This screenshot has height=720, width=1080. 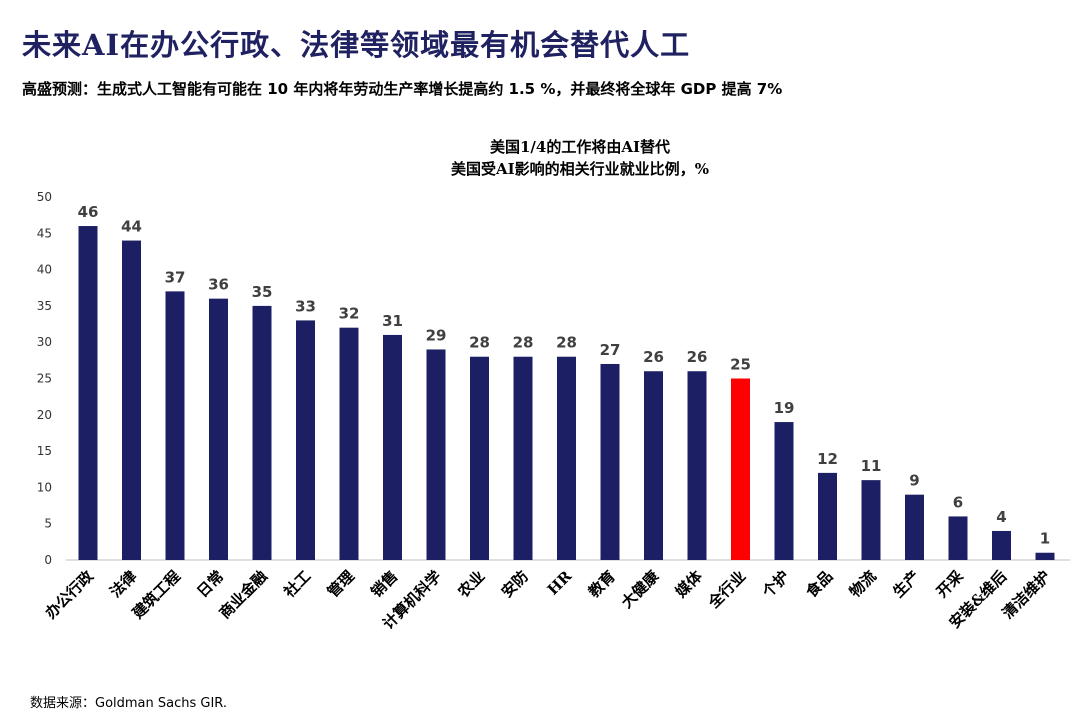 I want to click on x-category-label: 个护, so click(x=775, y=584).